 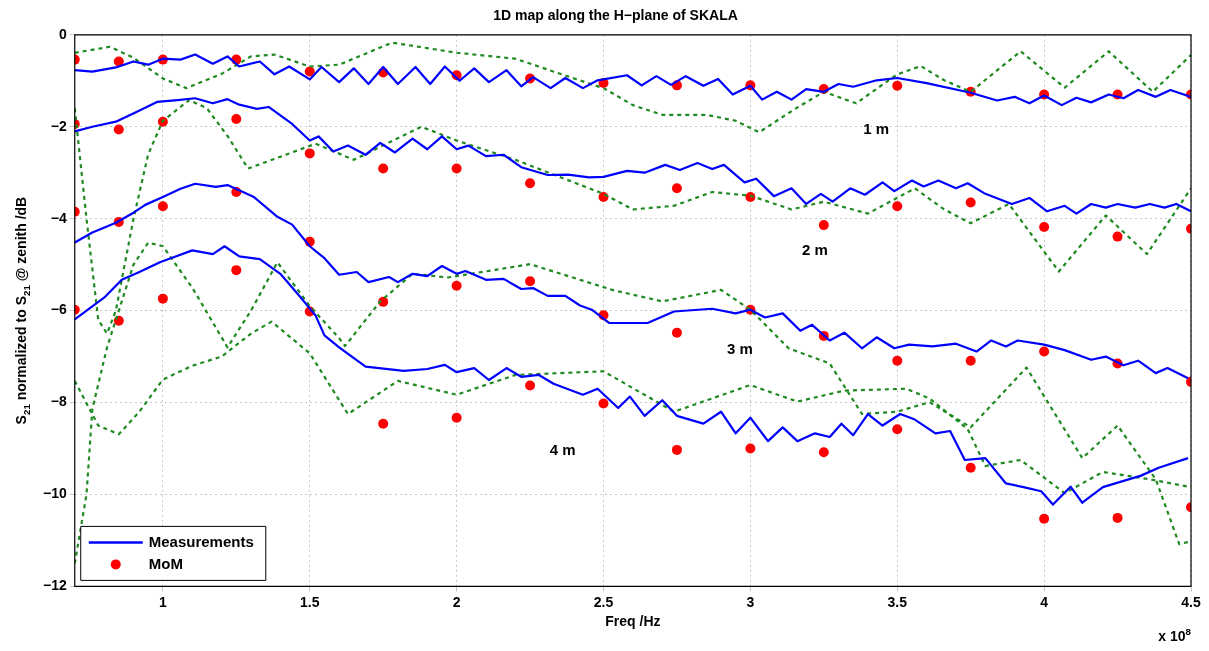 I want to click on x-tick-label: 1, so click(x=162, y=601).